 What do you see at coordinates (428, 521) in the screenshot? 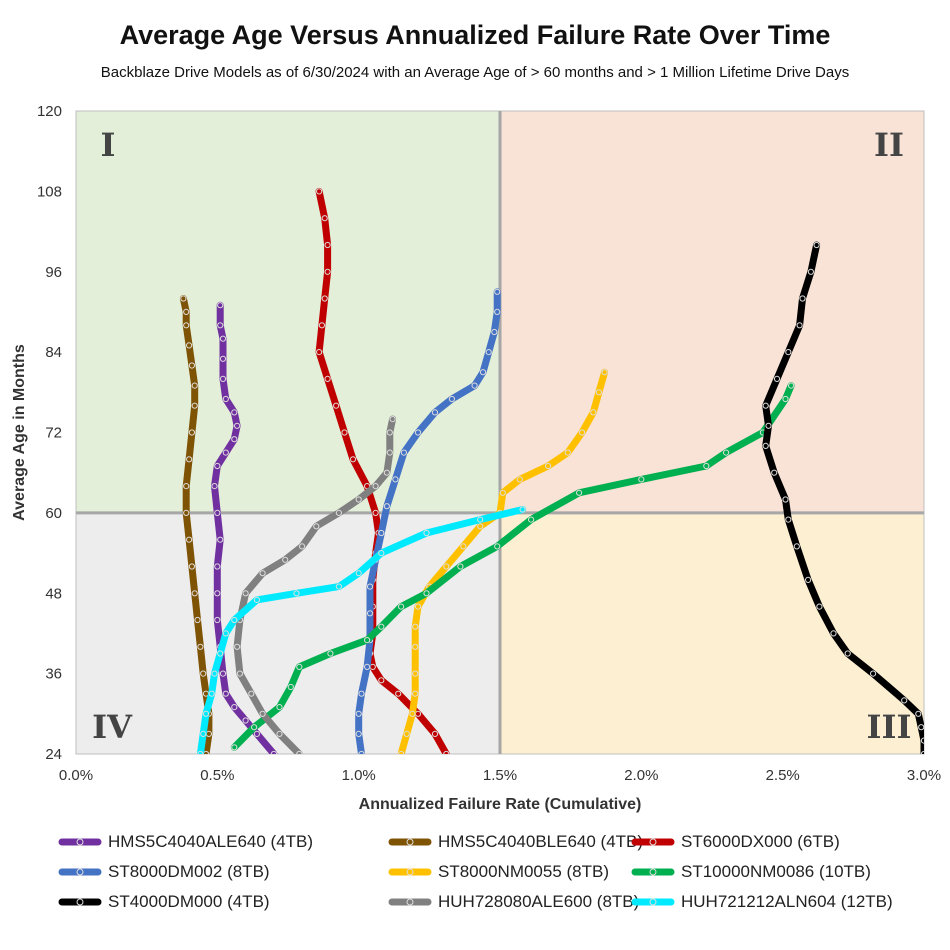
I see `series-line` at bounding box center [428, 521].